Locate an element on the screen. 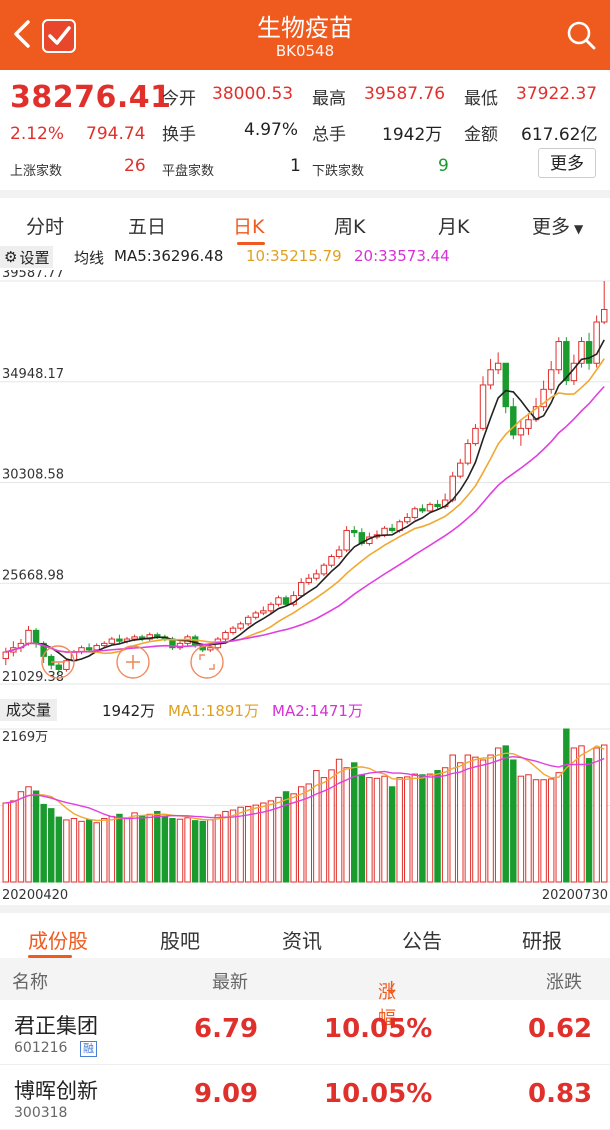  stock-code: 601216 is located at coordinates (41, 1048).